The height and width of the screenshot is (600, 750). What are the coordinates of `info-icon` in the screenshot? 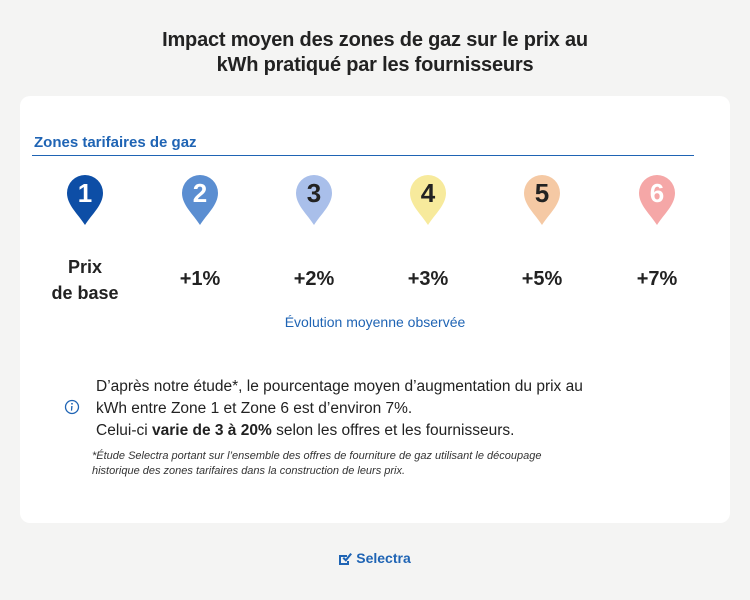 It's located at (72, 407).